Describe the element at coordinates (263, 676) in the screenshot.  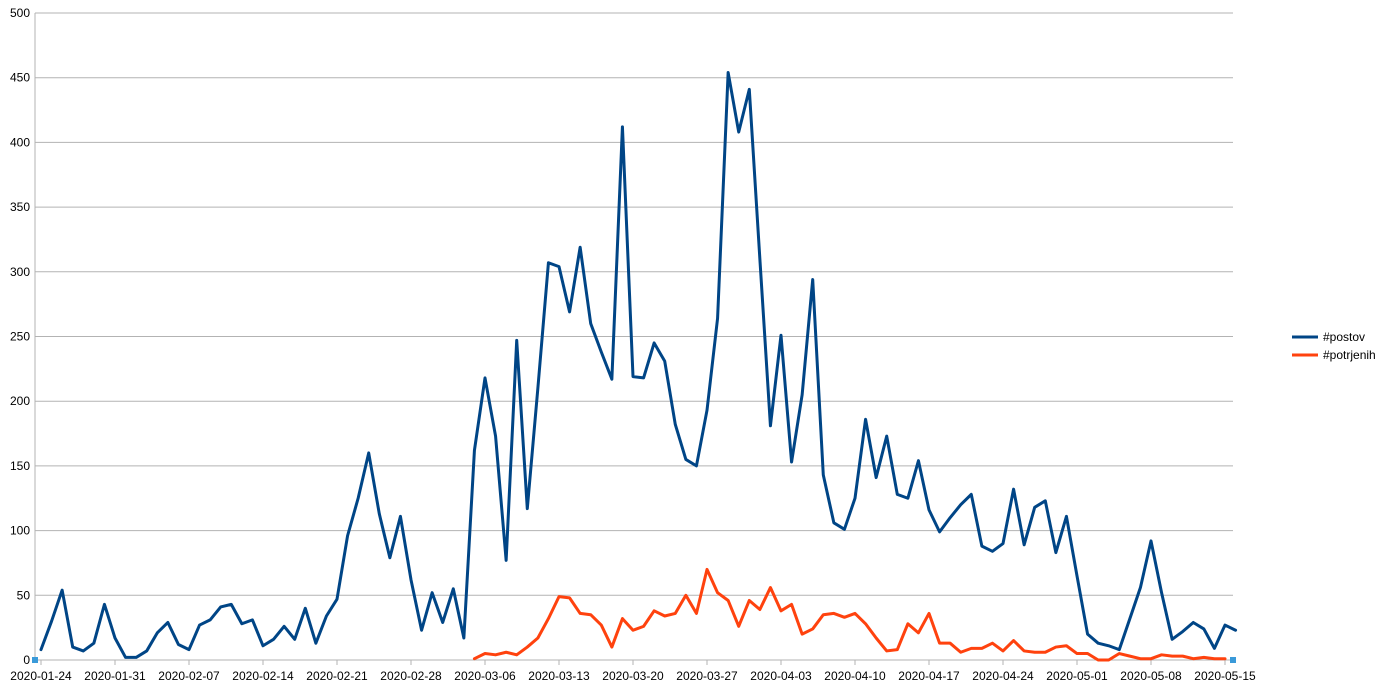
I see `x-tick-label: 2020-02-14` at that location.